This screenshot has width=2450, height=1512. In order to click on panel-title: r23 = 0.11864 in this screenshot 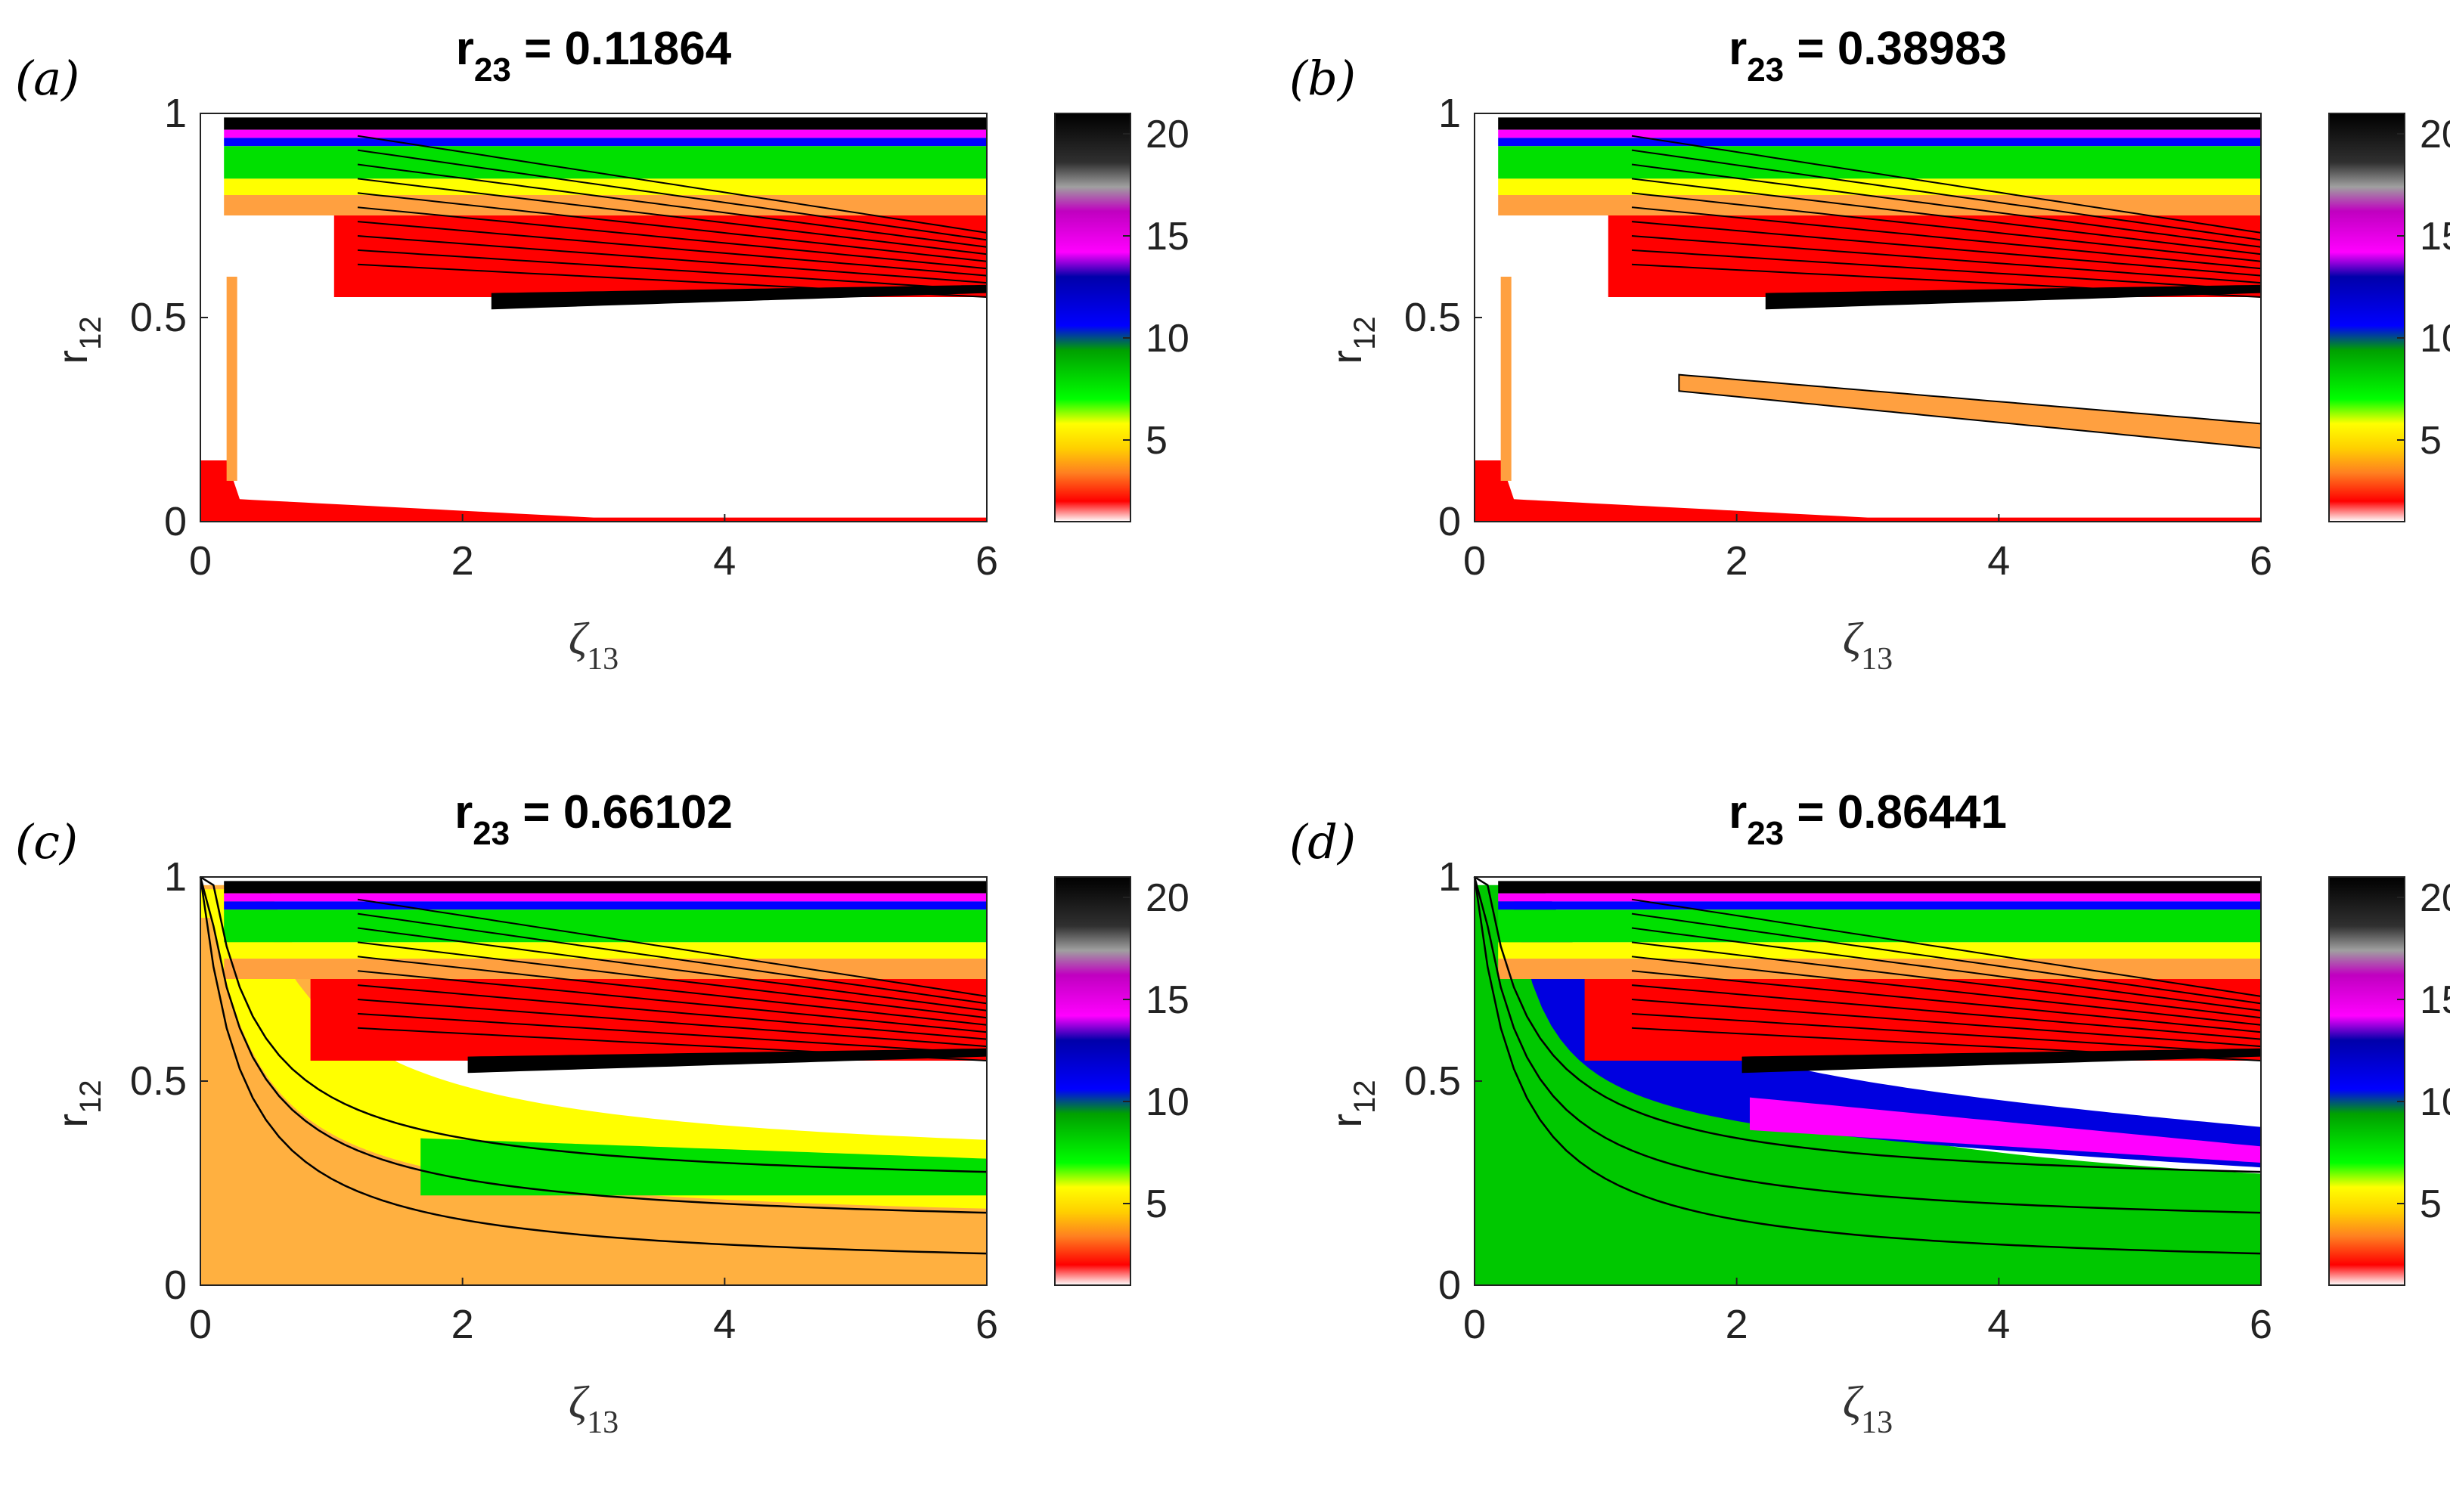, I will do `click(594, 56)`.